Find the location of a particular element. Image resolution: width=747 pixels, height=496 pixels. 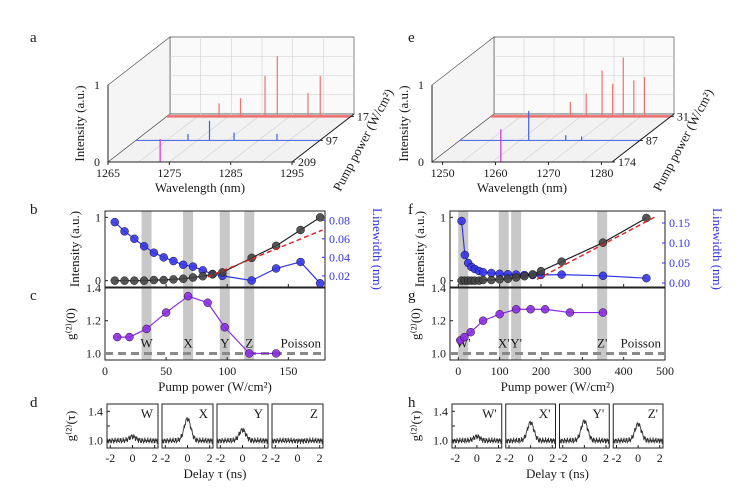

y2-tick-label: 0.08 is located at coordinates (339, 220).